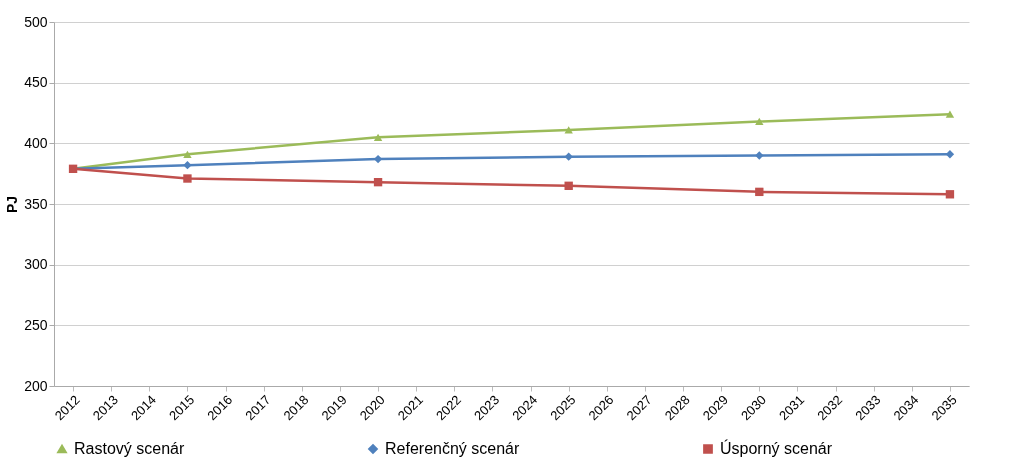  I want to click on y-tick-label: 350, so click(36, 203).